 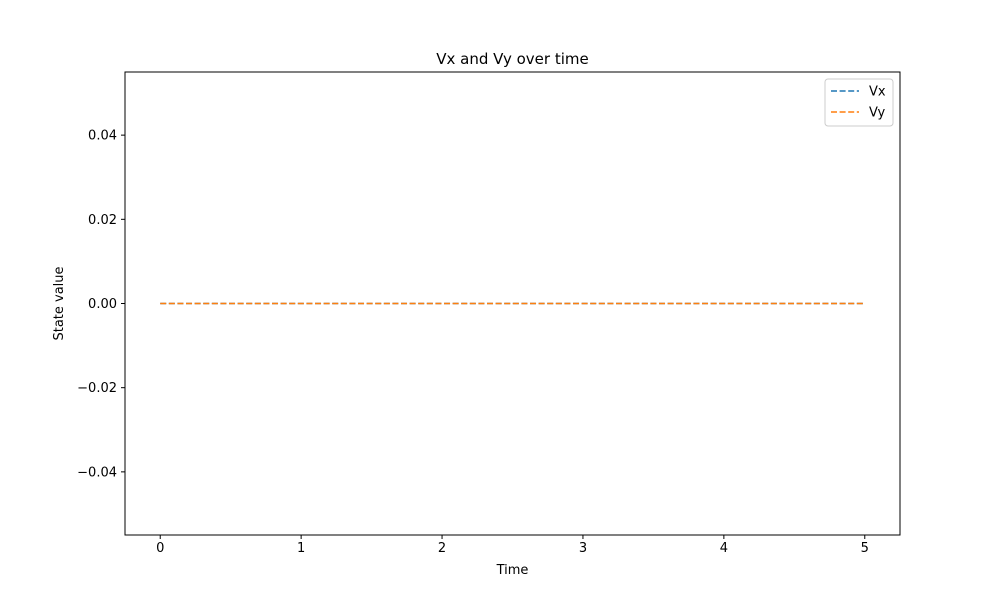 I want to click on x-tick-label: 2, so click(x=442, y=548).